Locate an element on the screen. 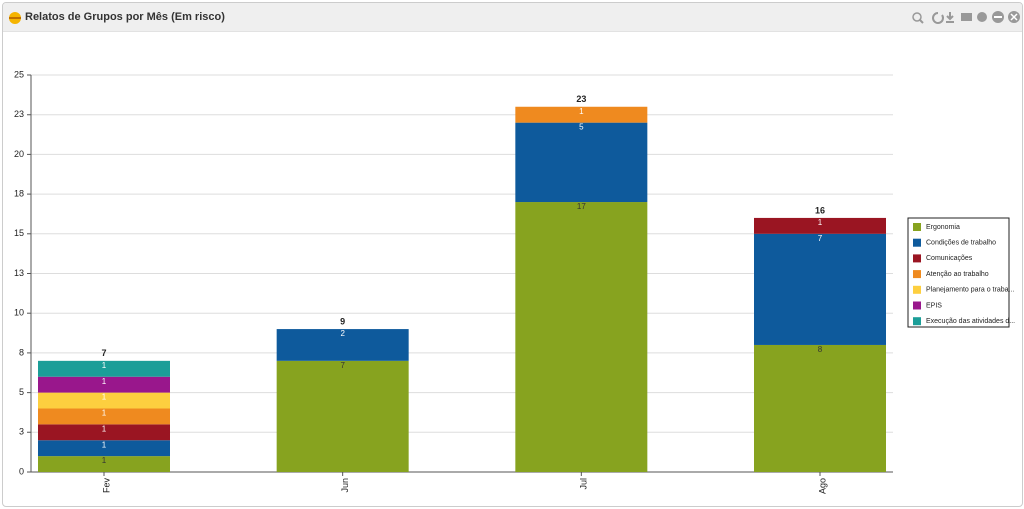 This screenshot has width=1024, height=509. data-label: 5 is located at coordinates (581, 127).